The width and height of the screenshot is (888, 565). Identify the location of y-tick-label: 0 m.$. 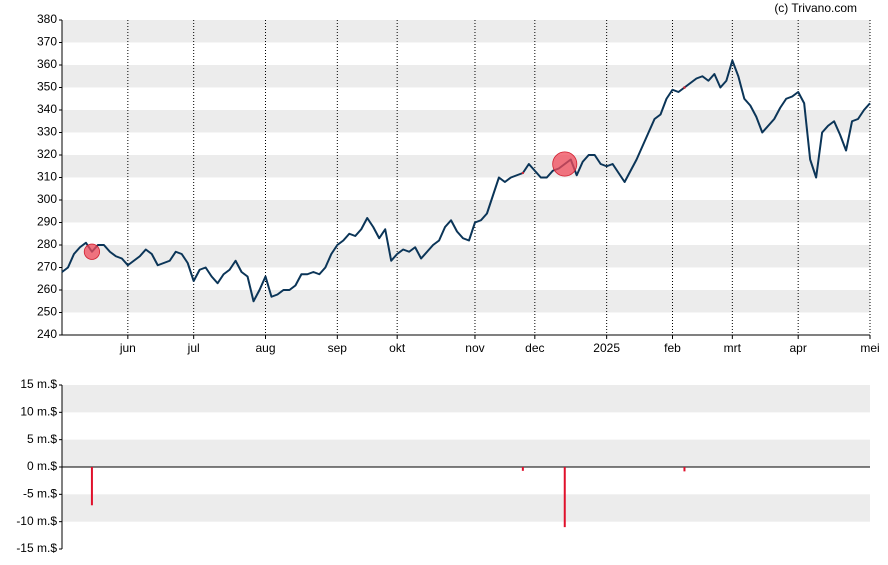
(42, 466).